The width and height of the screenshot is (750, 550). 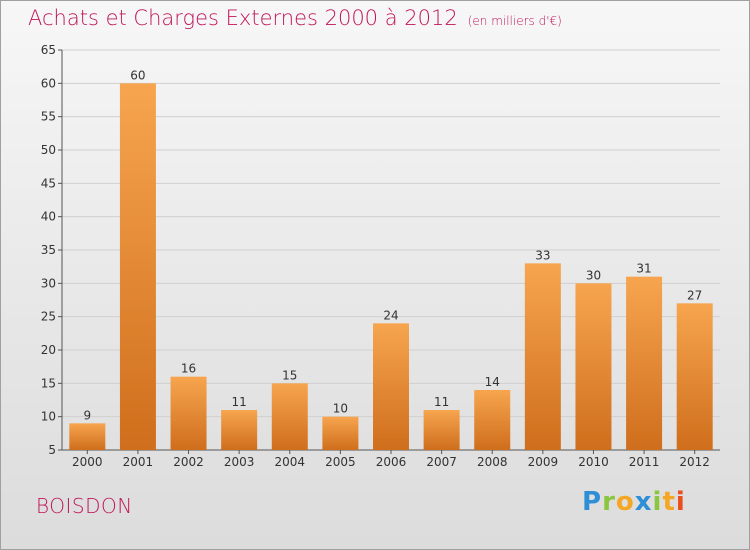 I want to click on bar-2003, so click(x=239, y=430).